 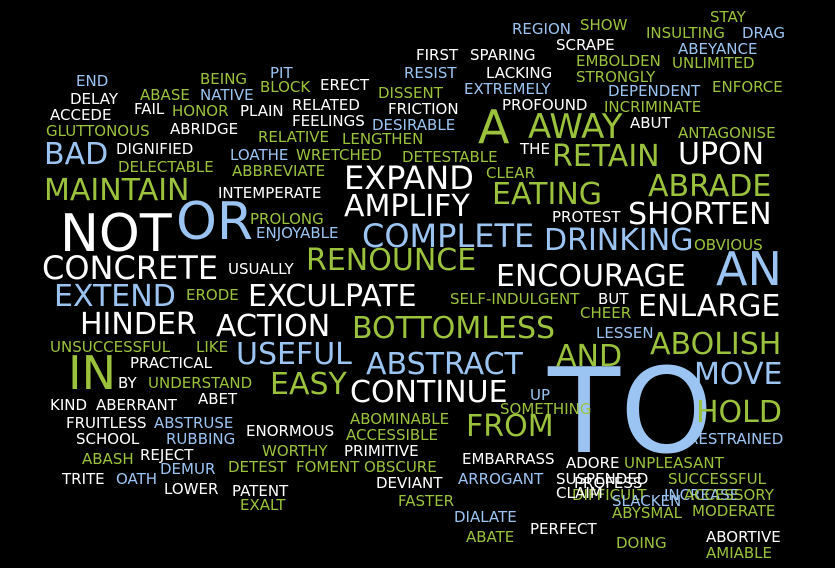 What do you see at coordinates (273, 326) in the screenshot?
I see `word-action: ACTION` at bounding box center [273, 326].